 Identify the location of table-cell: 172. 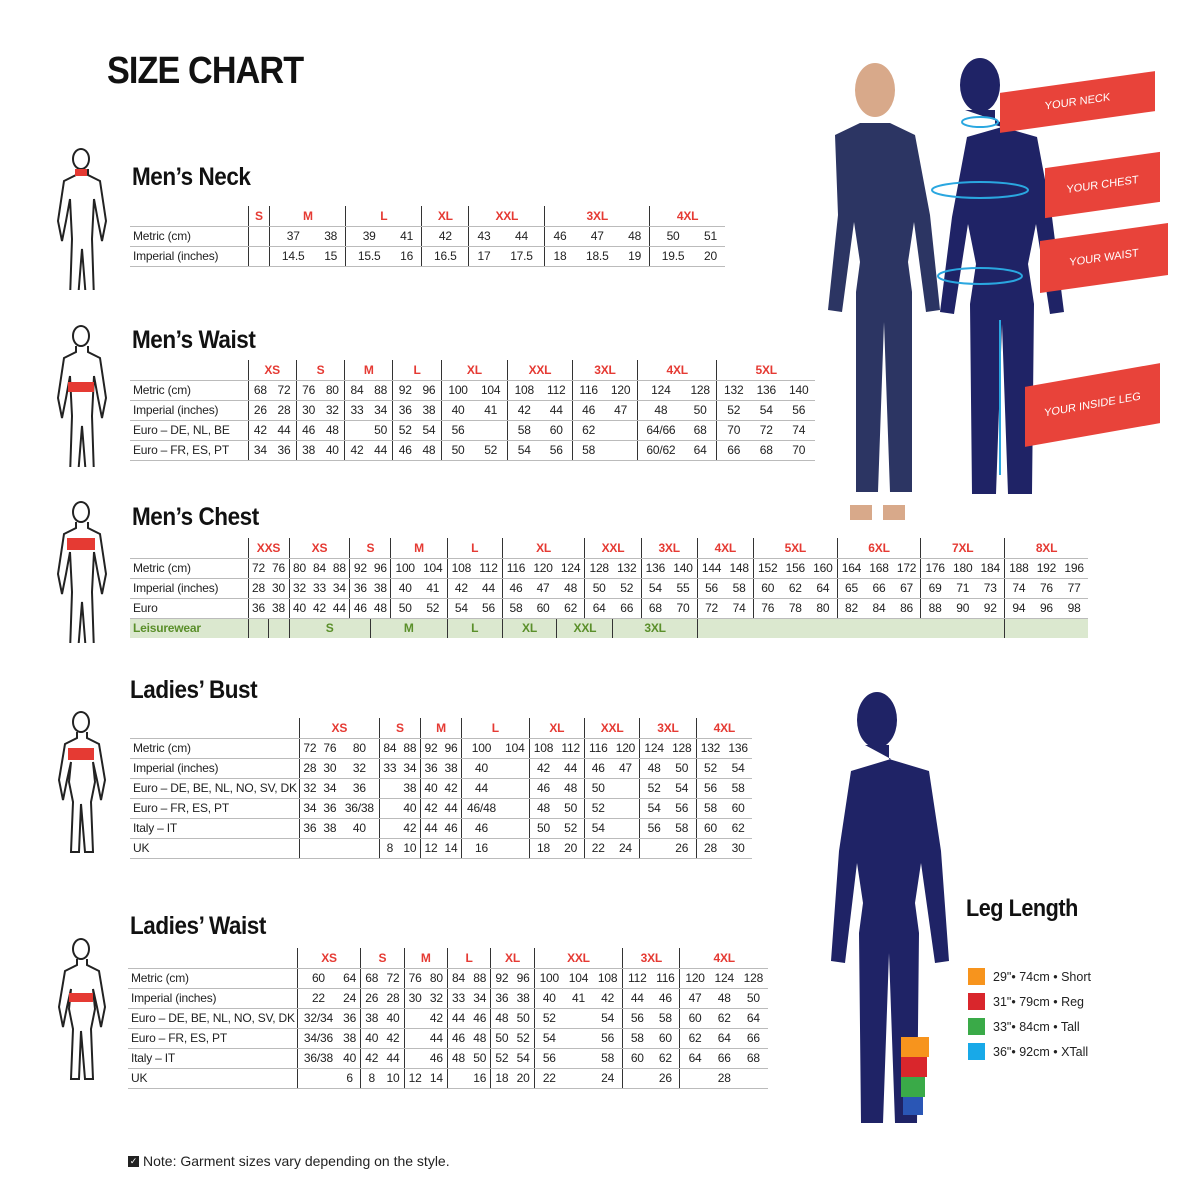
(906, 568).